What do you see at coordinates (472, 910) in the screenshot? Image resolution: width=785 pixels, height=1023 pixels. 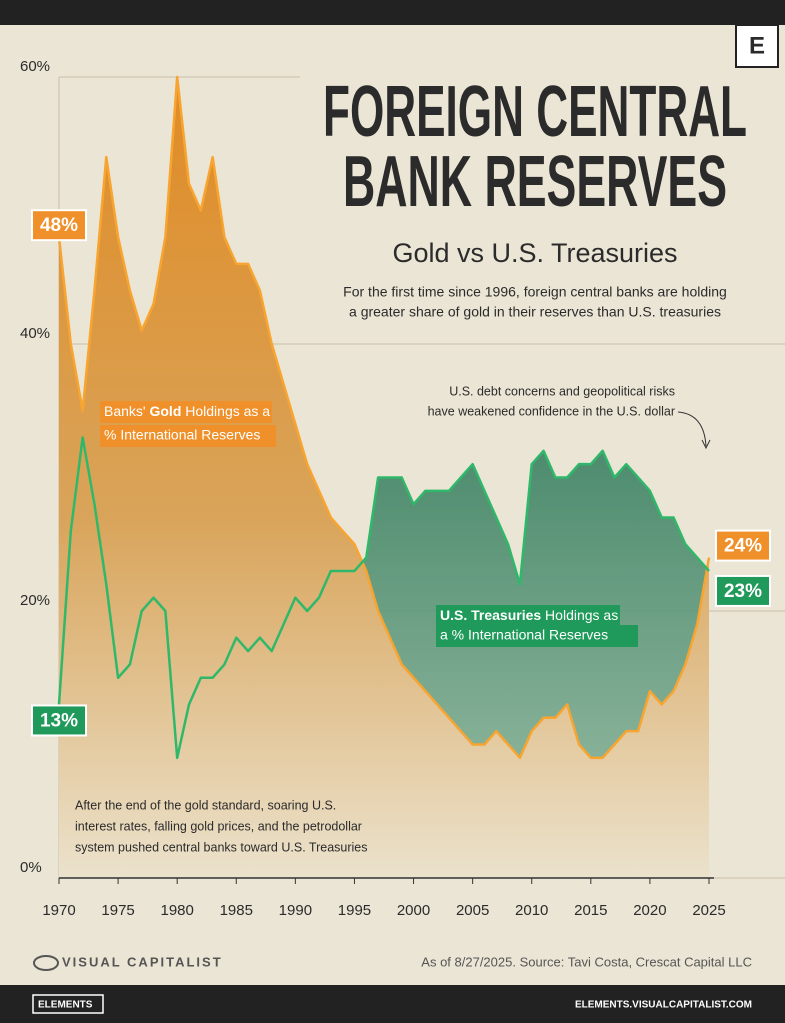 I see `x-tick-label: 2005` at bounding box center [472, 910].